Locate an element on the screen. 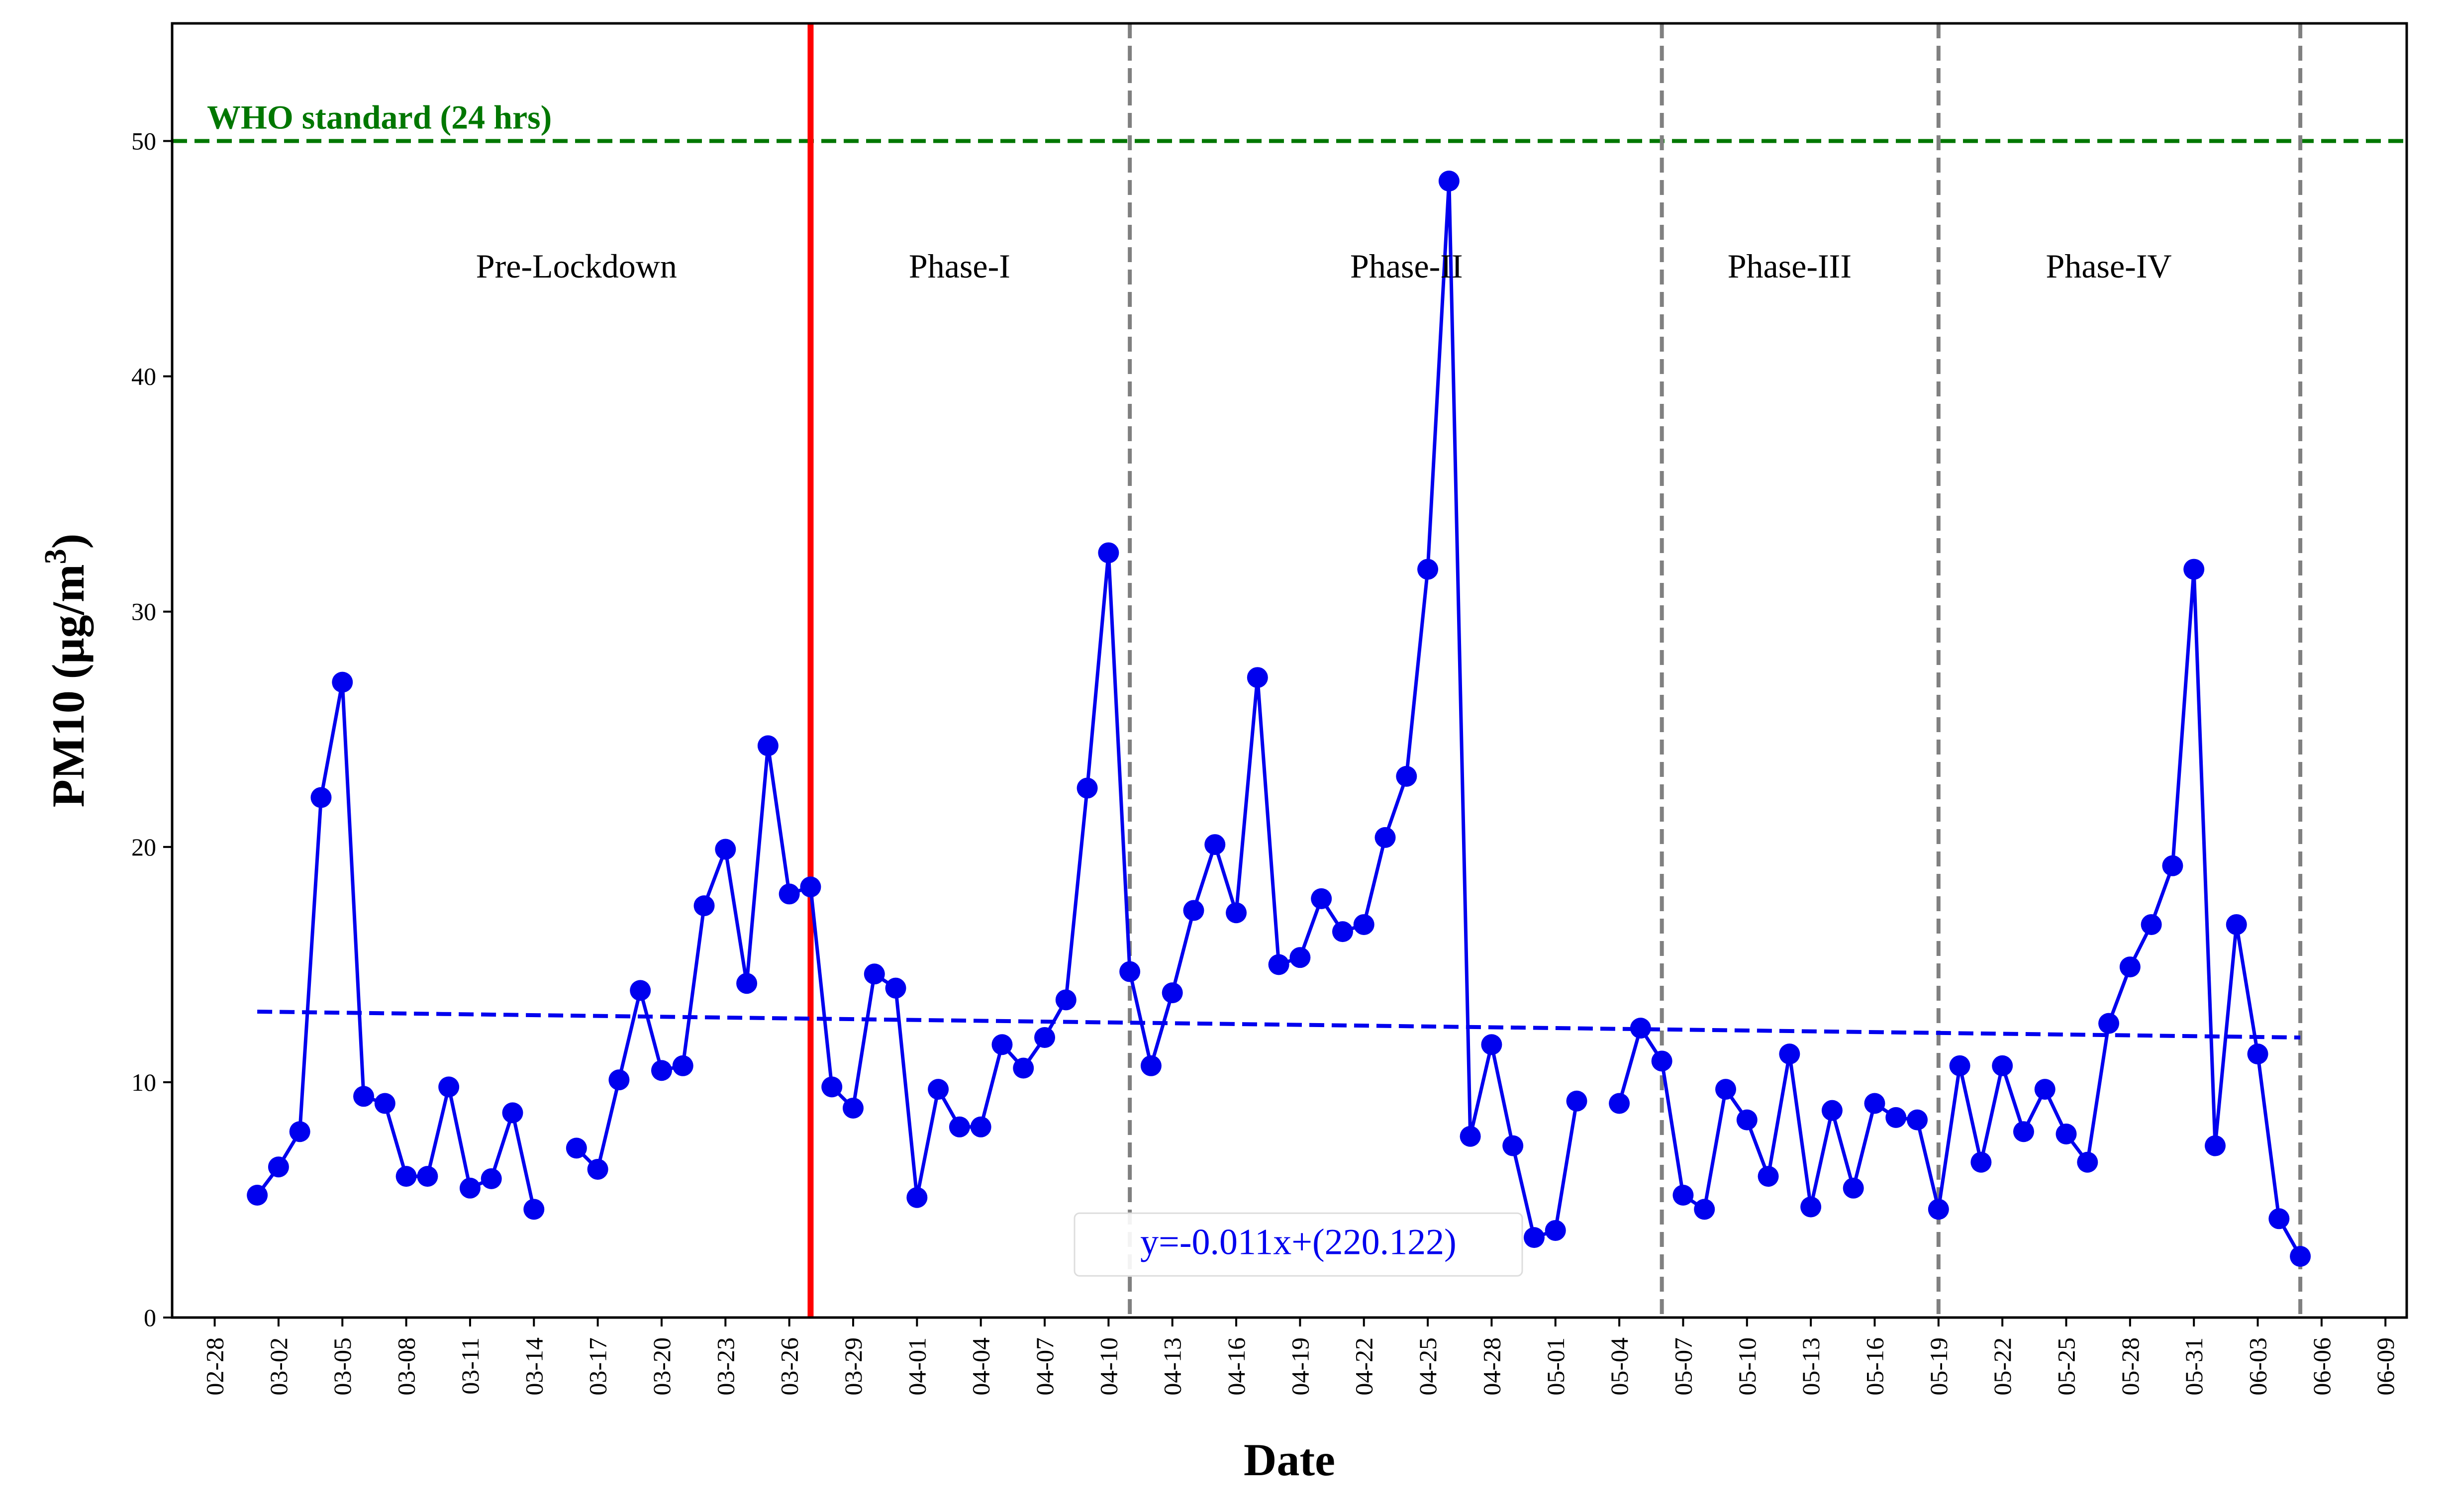 This screenshot has width=2449, height=1512. x-tick-label-05-25: 05-25 is located at coordinates (2066, 1366).